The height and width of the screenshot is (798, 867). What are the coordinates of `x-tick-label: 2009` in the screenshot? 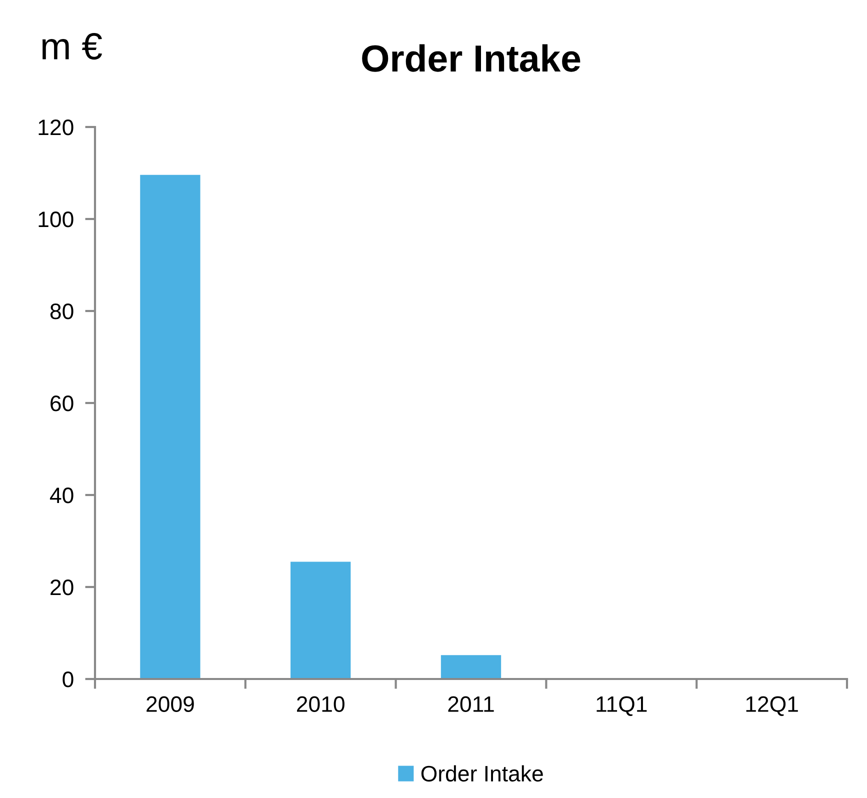 It's located at (170, 704).